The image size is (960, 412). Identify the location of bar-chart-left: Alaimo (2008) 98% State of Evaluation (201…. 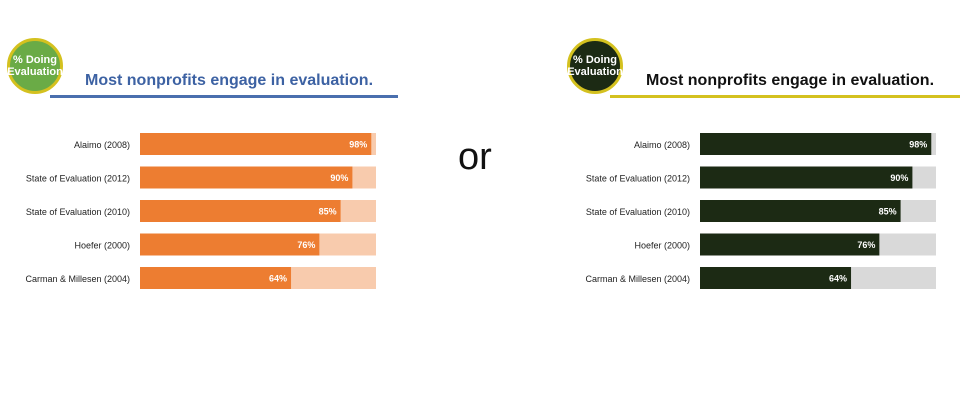
(200, 211).